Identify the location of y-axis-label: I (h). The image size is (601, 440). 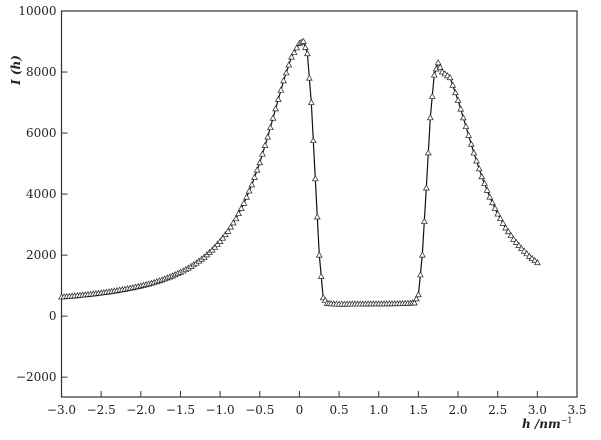
(16, 70).